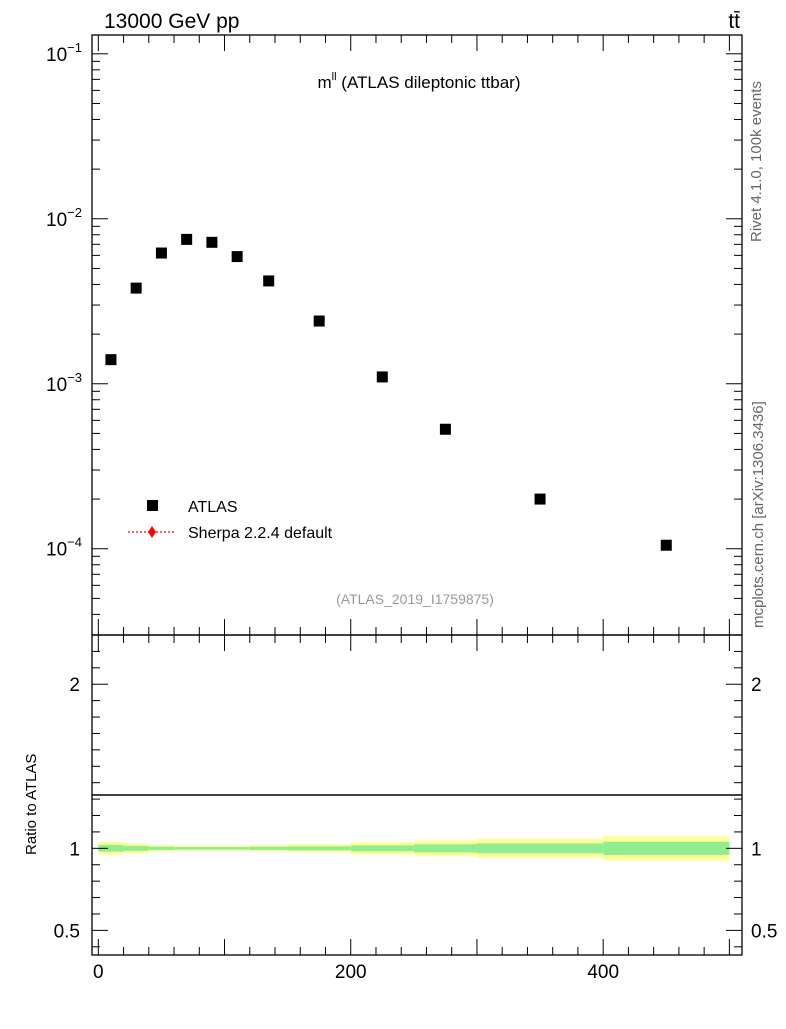 The image size is (786, 1029). What do you see at coordinates (756, 161) in the screenshot?
I see `rivet-version-label: Rivet 4.1.0, 100k events` at bounding box center [756, 161].